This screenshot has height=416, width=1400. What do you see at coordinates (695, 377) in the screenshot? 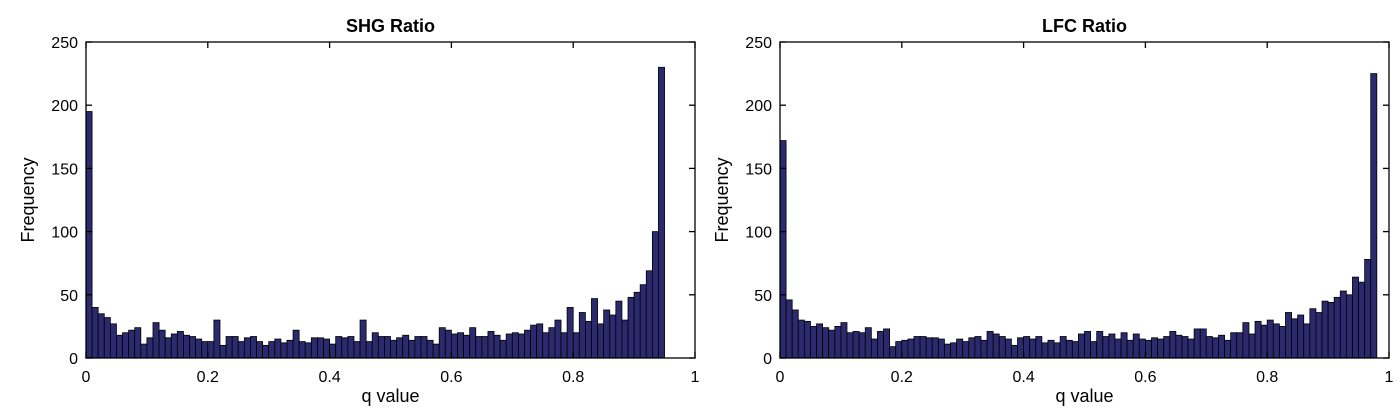
I see `x-tick-label: 1` at bounding box center [695, 377].